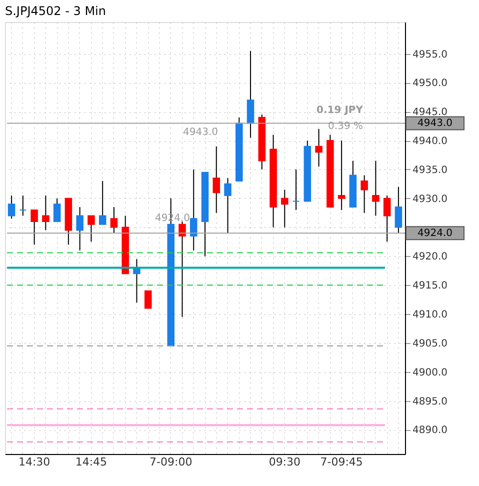 The height and width of the screenshot is (486, 479). I want to click on ref-line-label: 4943.0, so click(435, 124).